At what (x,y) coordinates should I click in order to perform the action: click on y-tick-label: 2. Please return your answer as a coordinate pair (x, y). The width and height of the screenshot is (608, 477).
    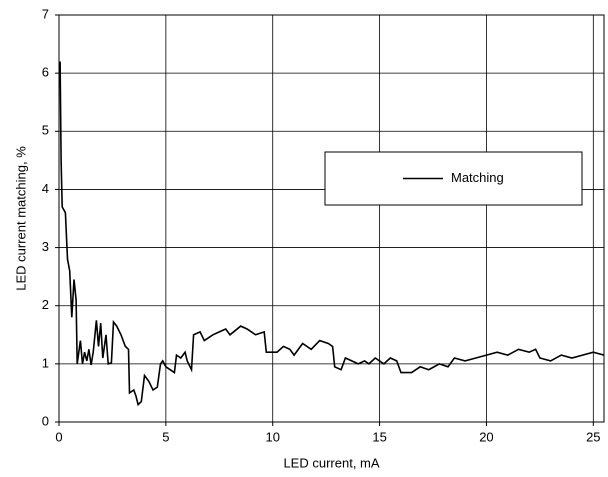
    Looking at the image, I should click on (45, 304).